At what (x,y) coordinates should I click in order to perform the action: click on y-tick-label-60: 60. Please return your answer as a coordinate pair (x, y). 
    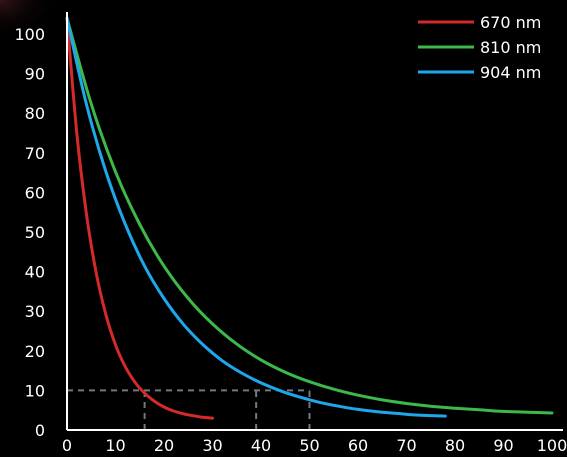
    Looking at the image, I should click on (35, 192).